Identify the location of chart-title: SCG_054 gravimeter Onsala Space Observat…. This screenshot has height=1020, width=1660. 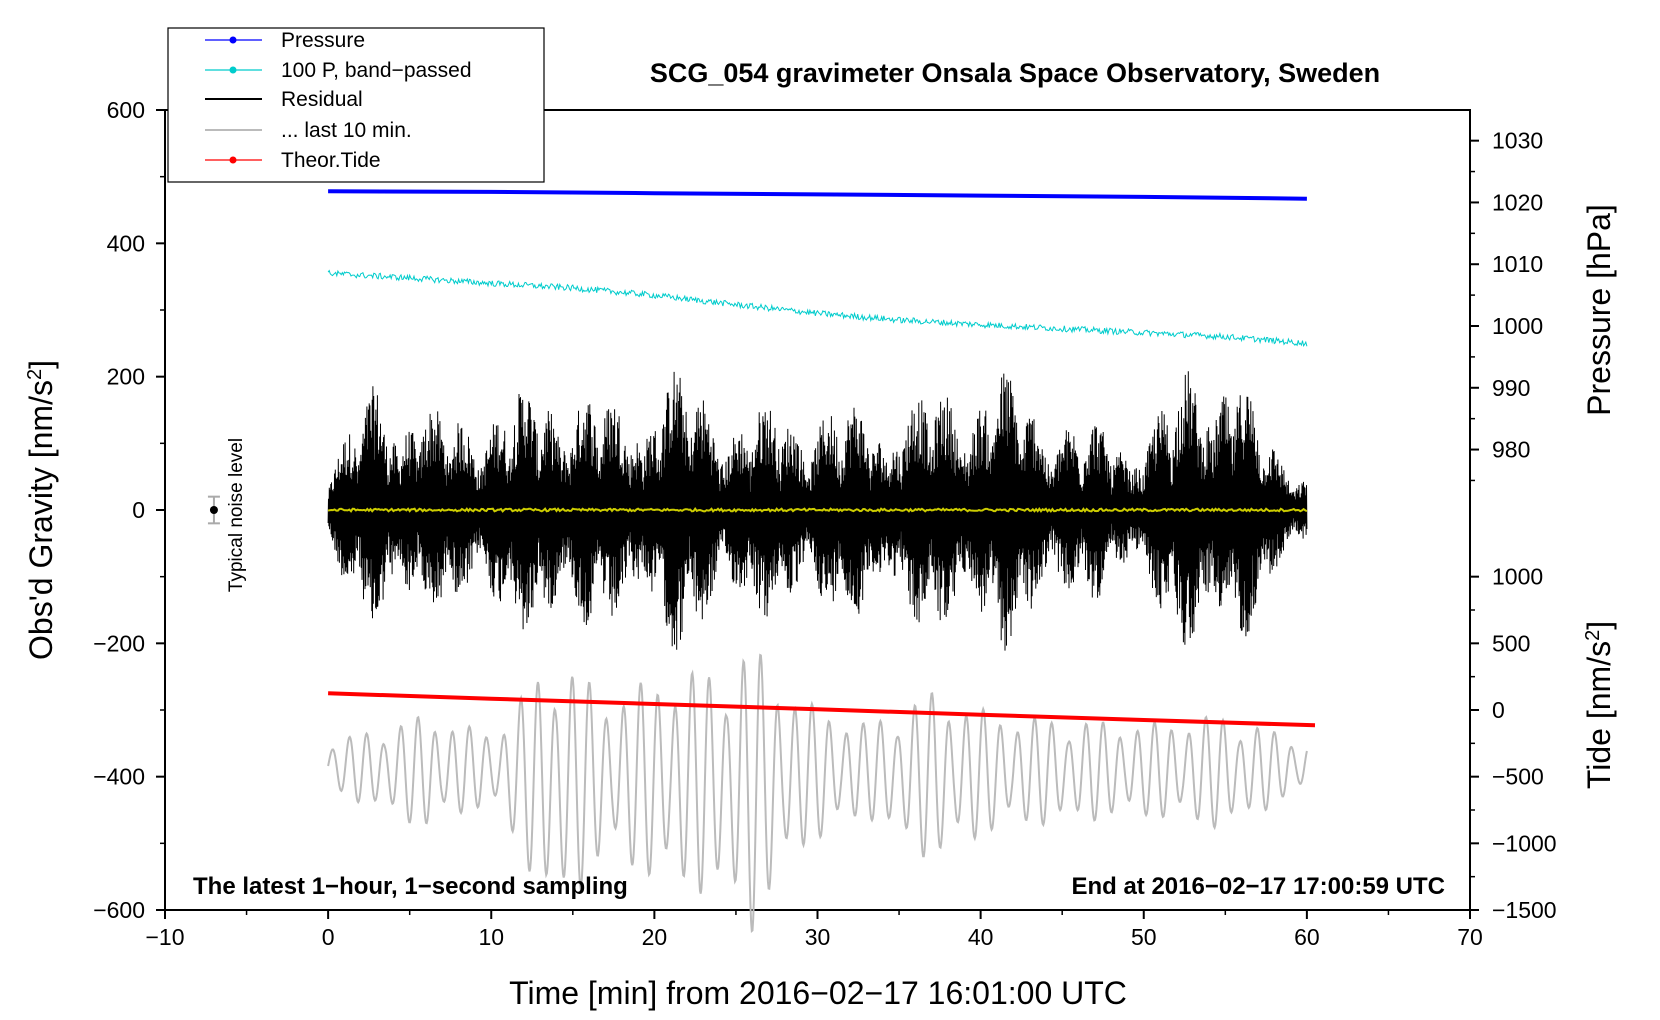
(1015, 73).